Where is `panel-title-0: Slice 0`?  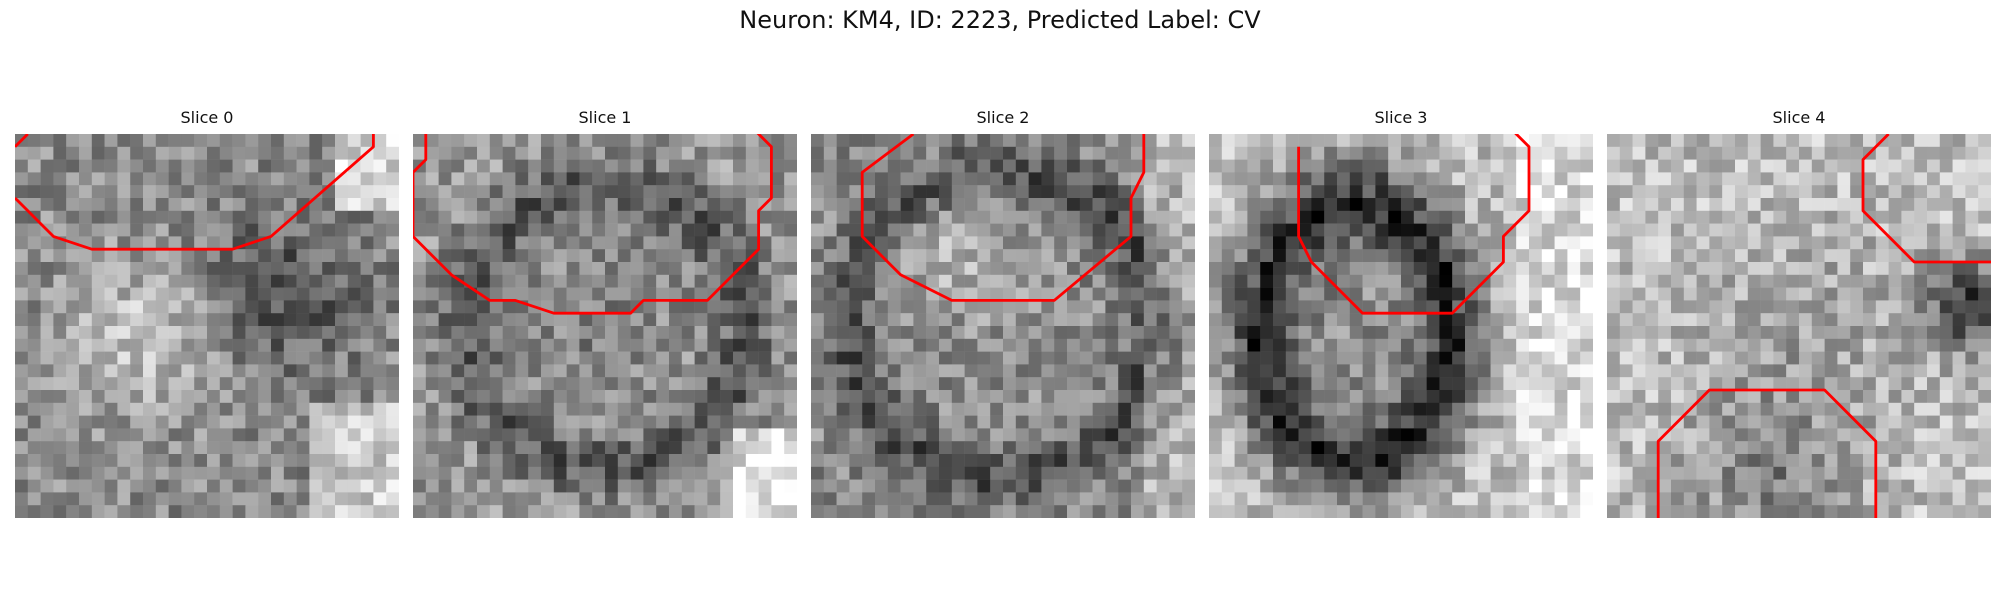 panel-title-0: Slice 0 is located at coordinates (207, 117).